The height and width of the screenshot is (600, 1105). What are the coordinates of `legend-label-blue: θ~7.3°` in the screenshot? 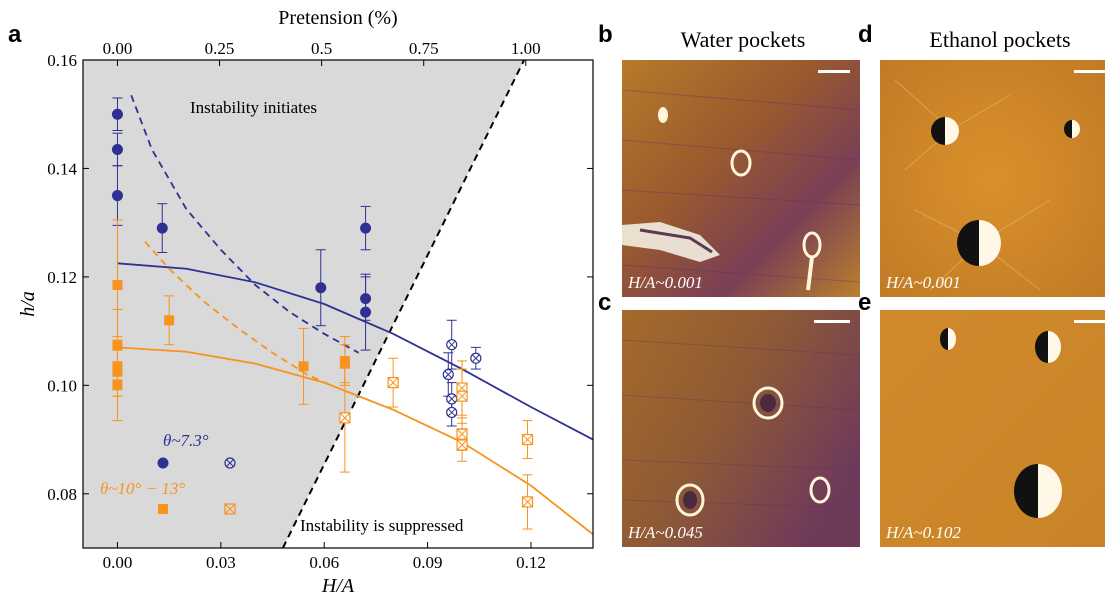 It's located at (186, 440).